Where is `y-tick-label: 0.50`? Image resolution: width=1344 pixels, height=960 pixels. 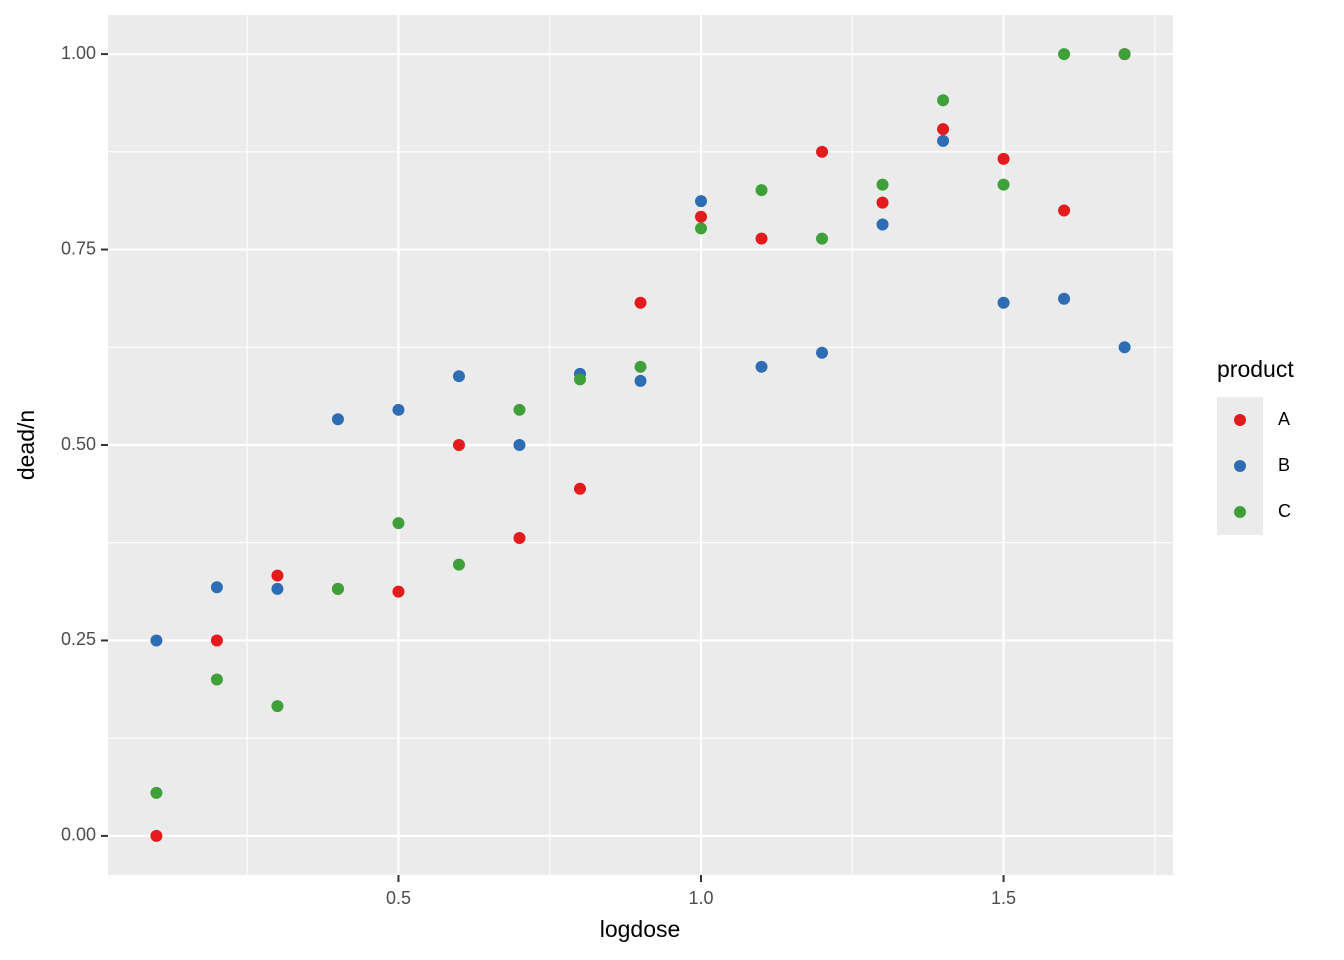
y-tick-label: 0.50 is located at coordinates (78, 444).